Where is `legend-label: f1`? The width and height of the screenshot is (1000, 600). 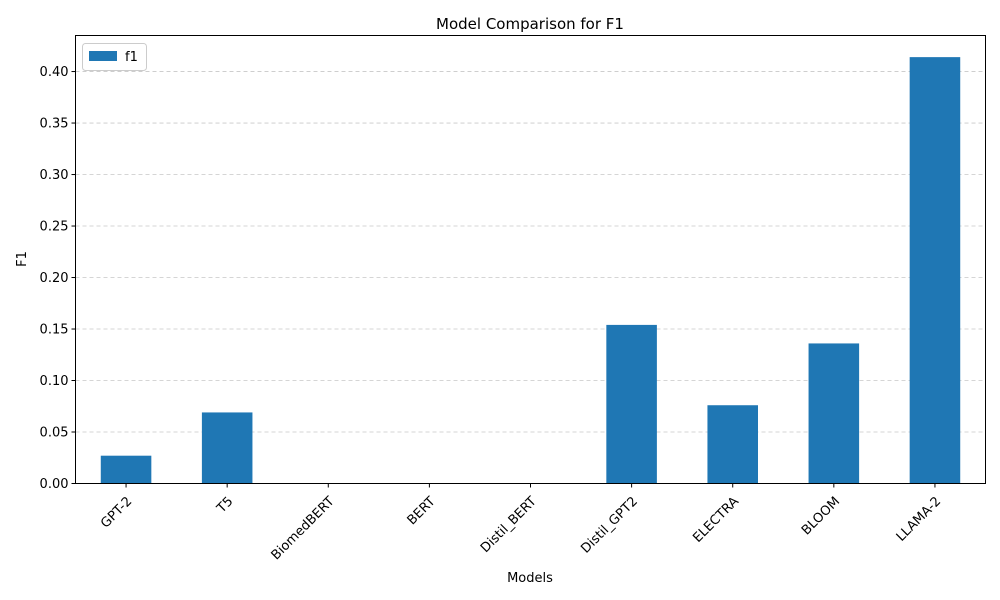
legend-label: f1 is located at coordinates (131, 57).